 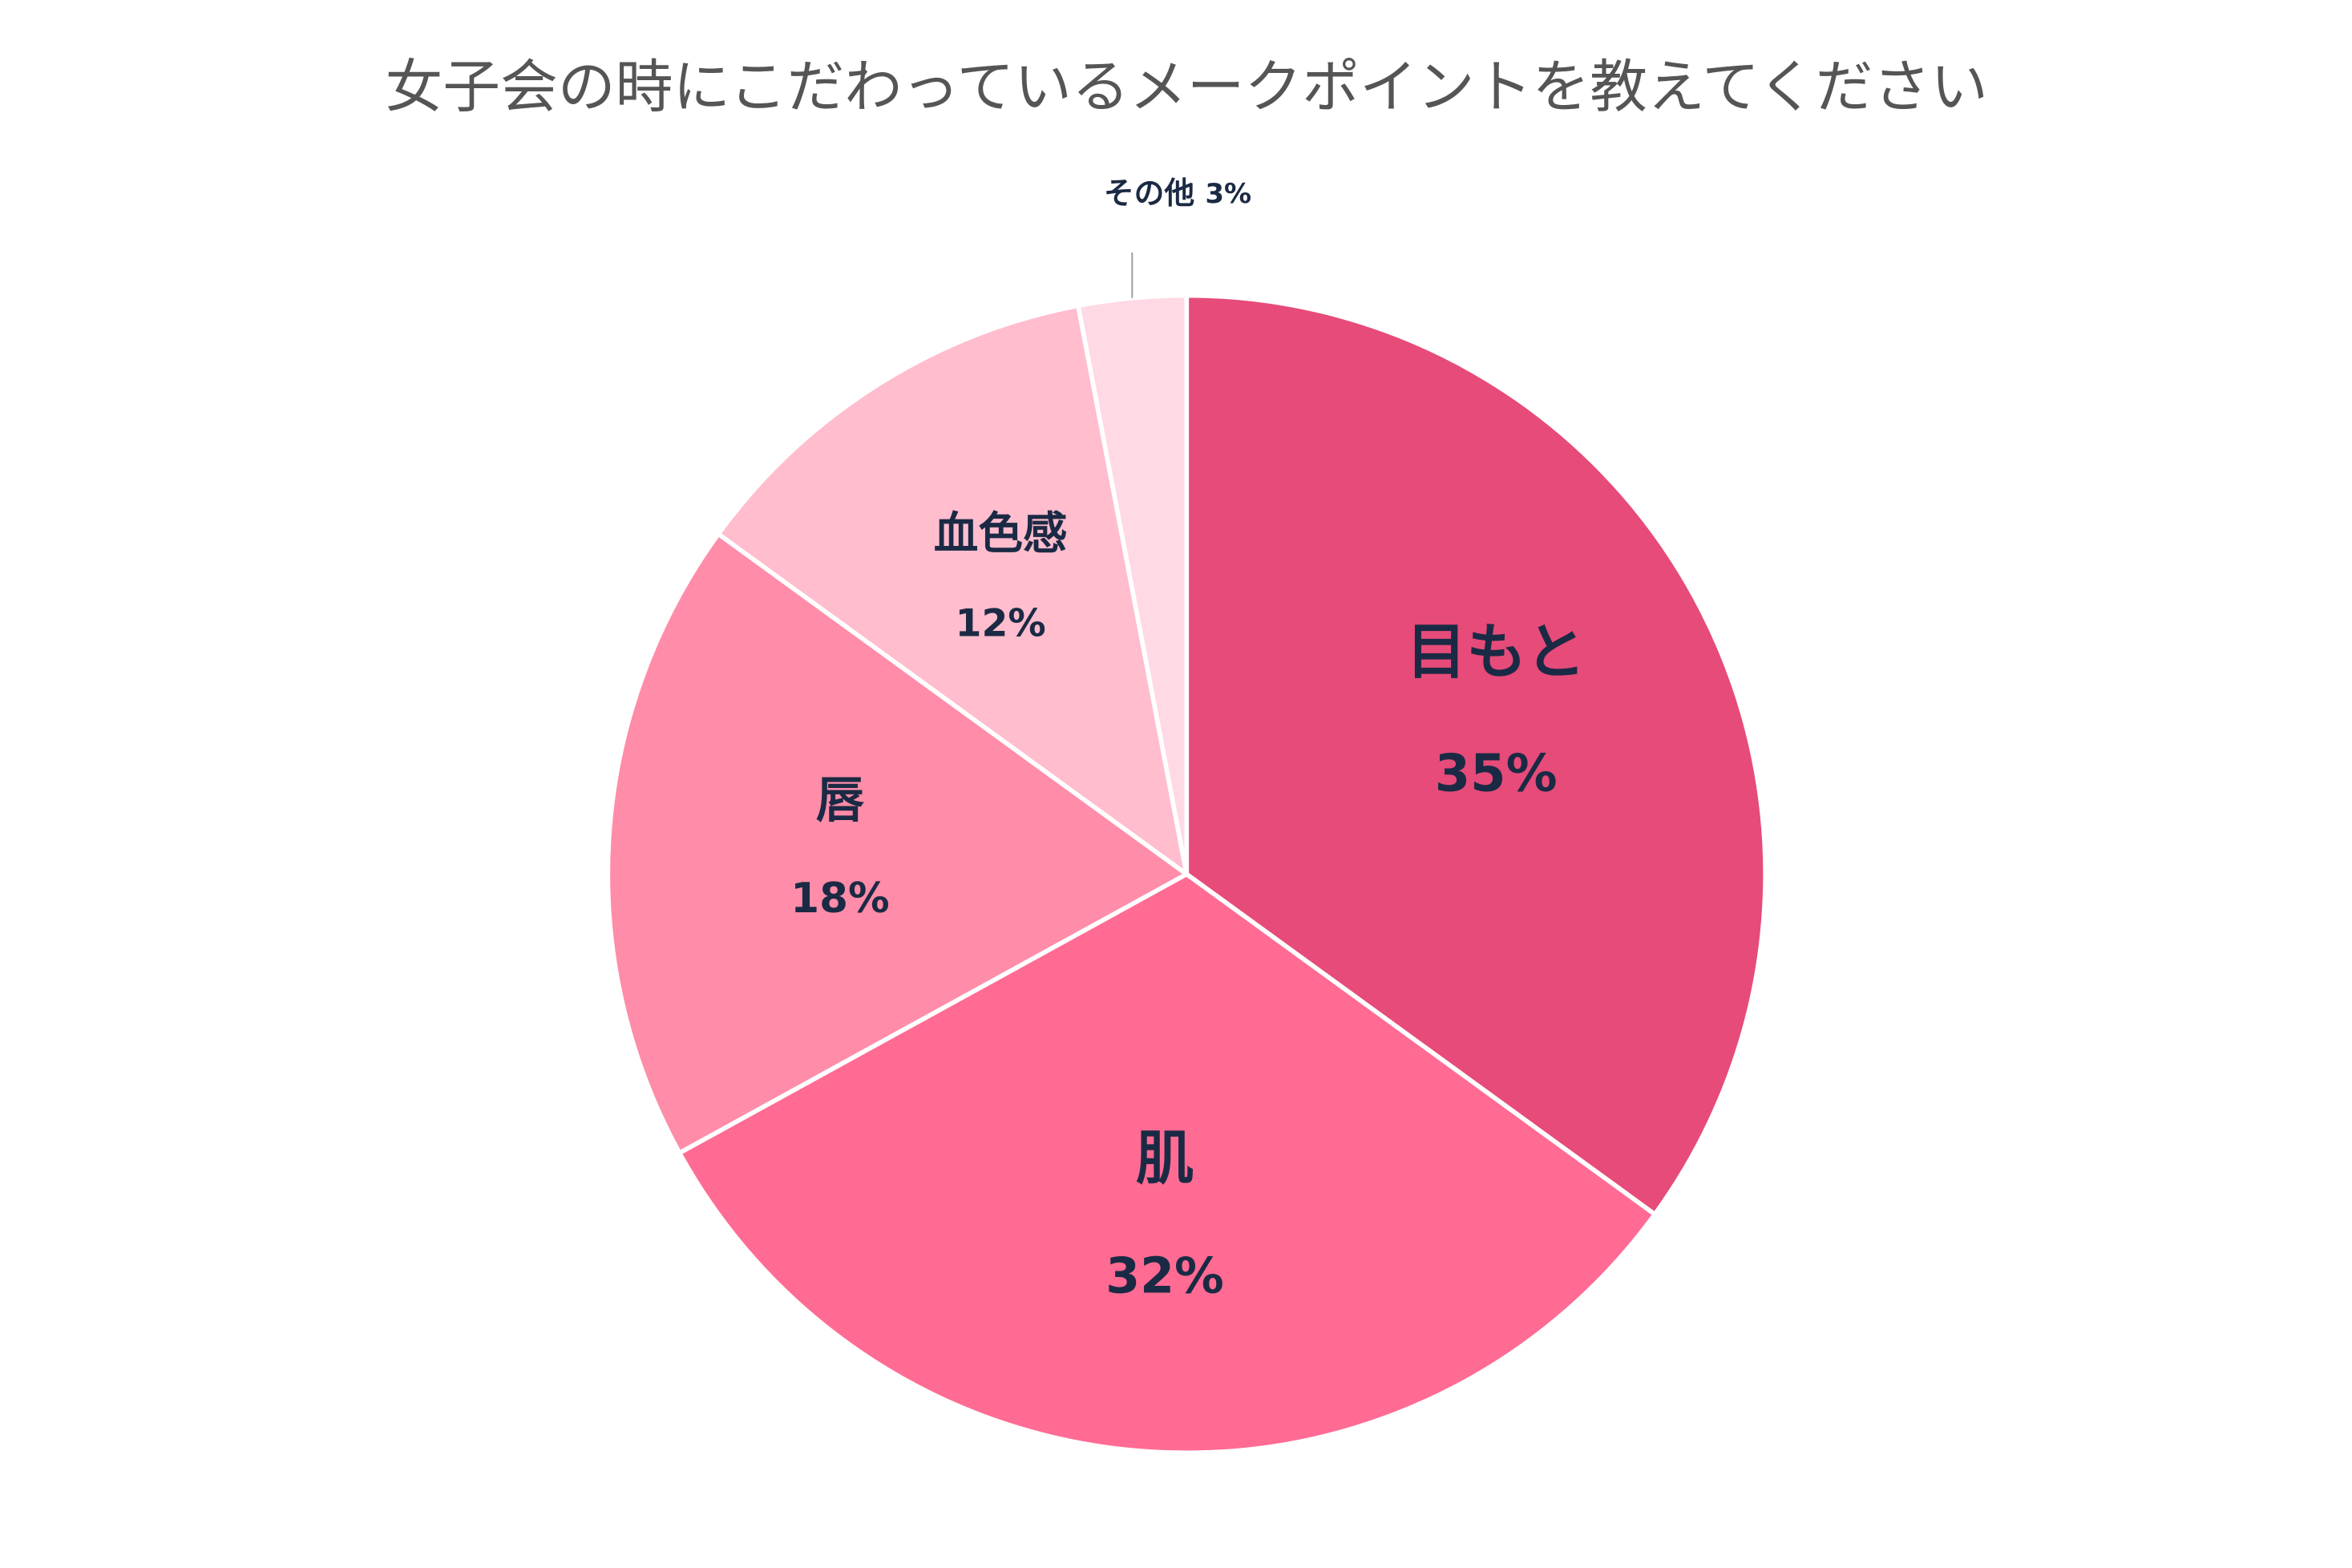 I want to click on value-label: 32%, so click(x=1164, y=1275).